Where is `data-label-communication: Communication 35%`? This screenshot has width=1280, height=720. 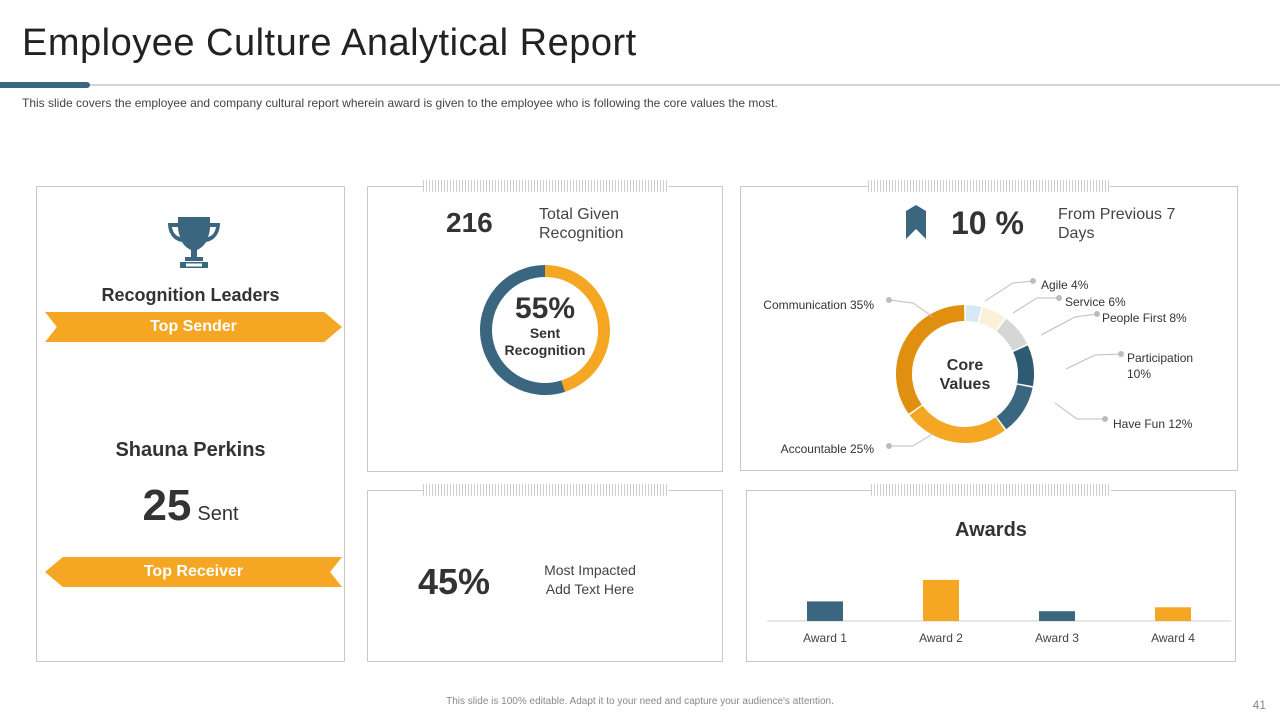 data-label-communication: Communication 35% is located at coordinates (818, 305).